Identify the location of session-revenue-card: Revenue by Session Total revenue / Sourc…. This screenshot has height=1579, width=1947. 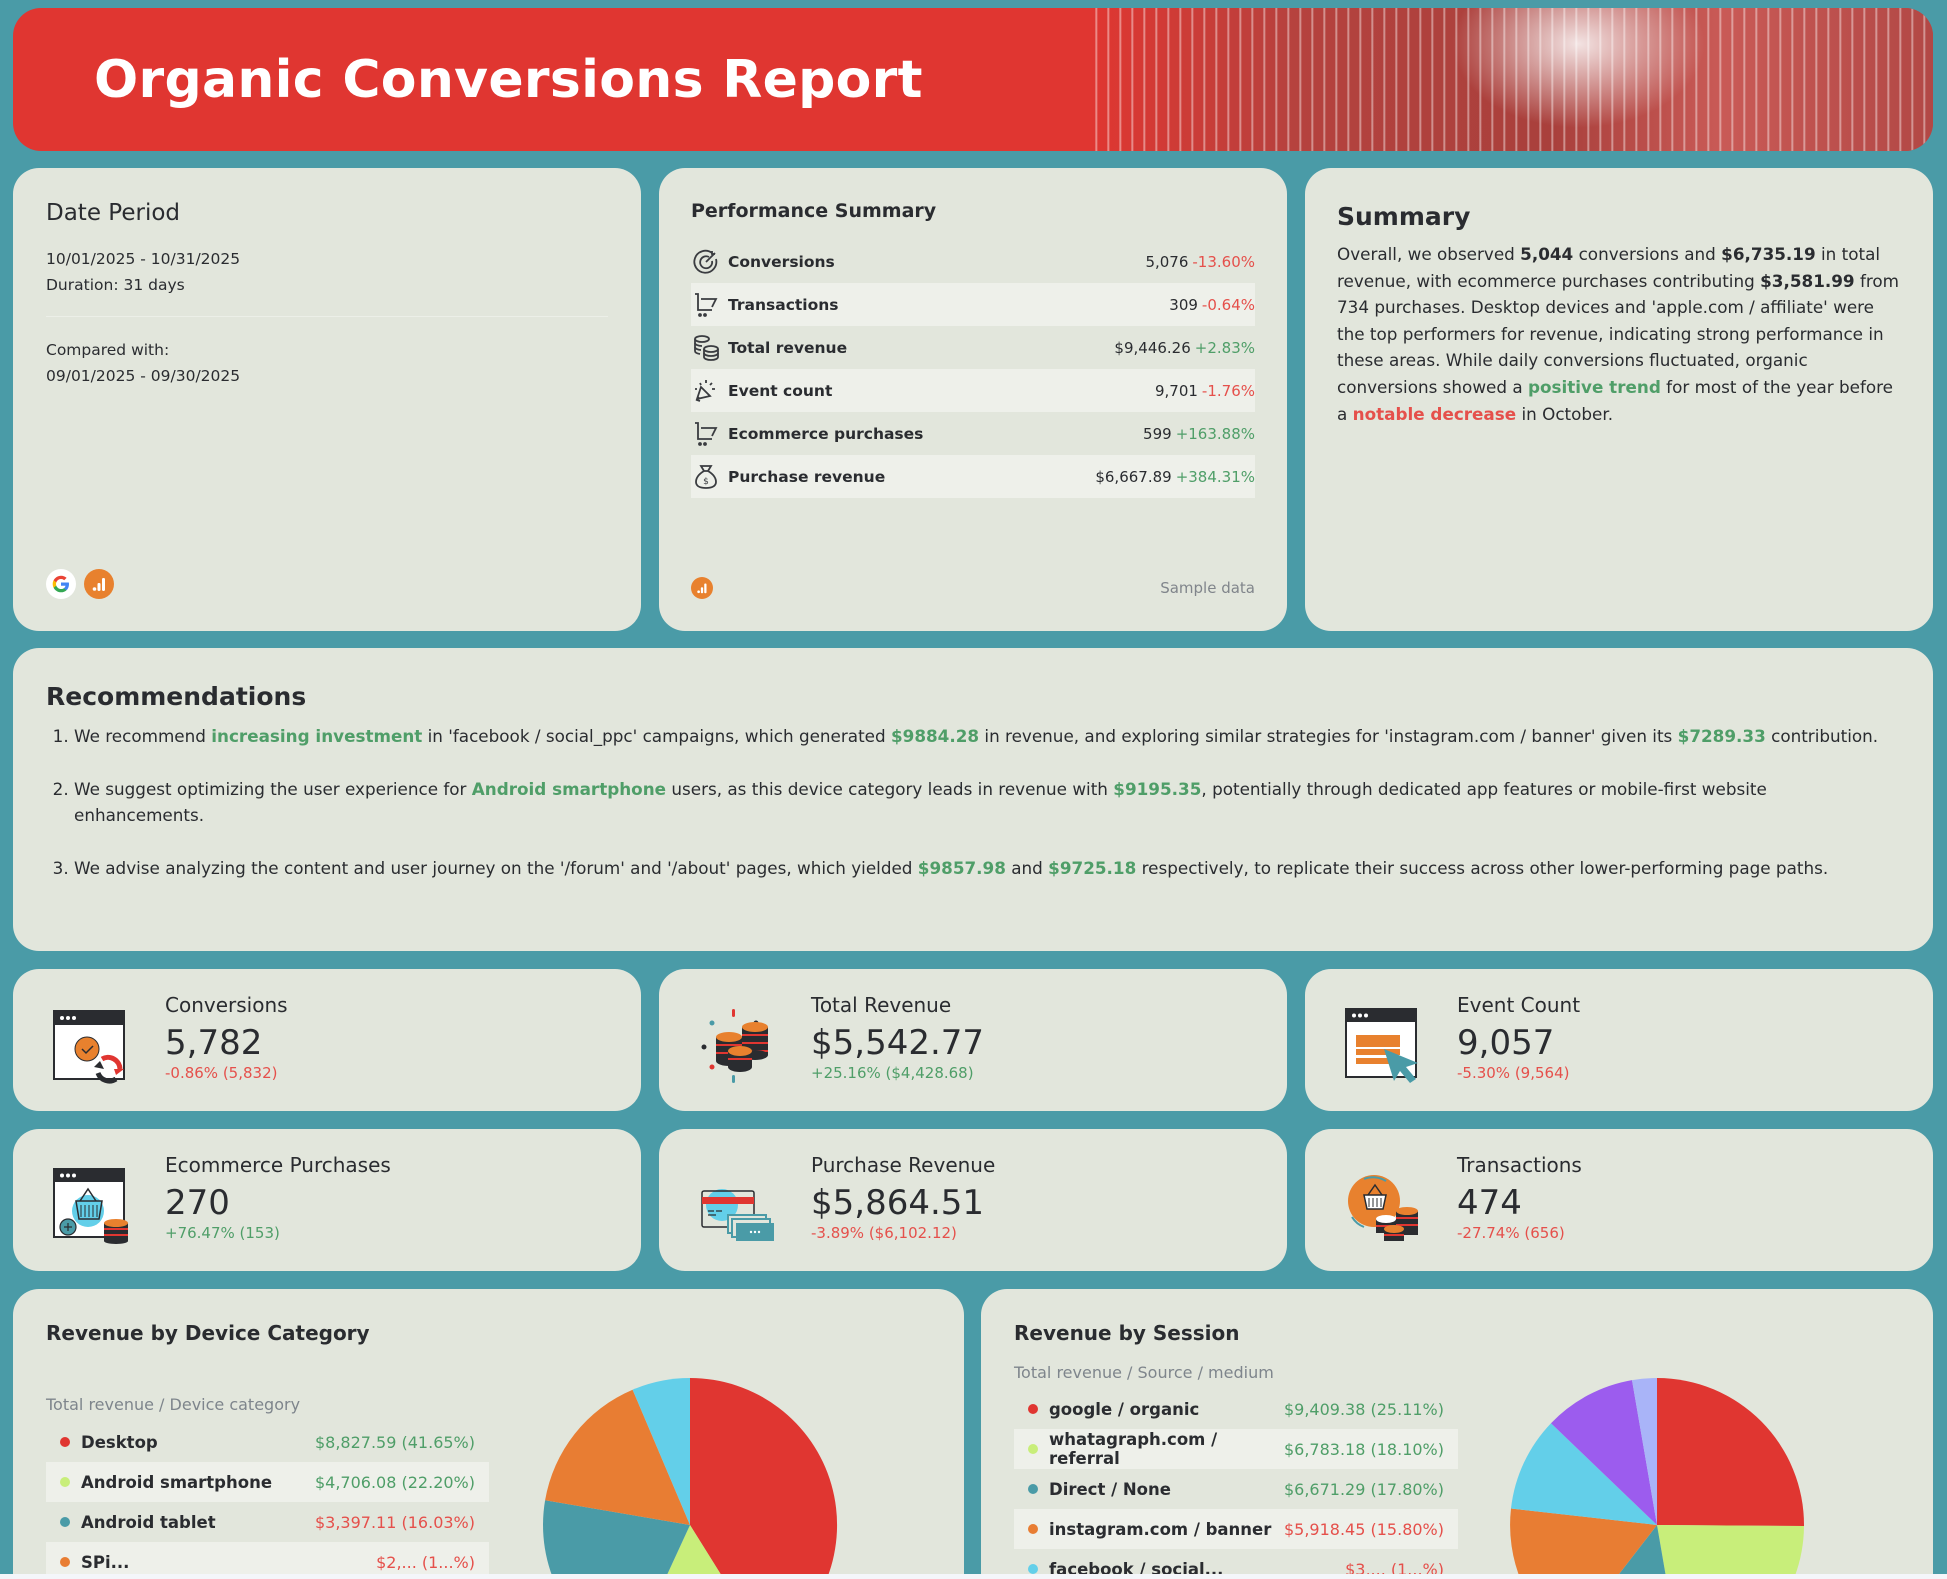
(1457, 1434).